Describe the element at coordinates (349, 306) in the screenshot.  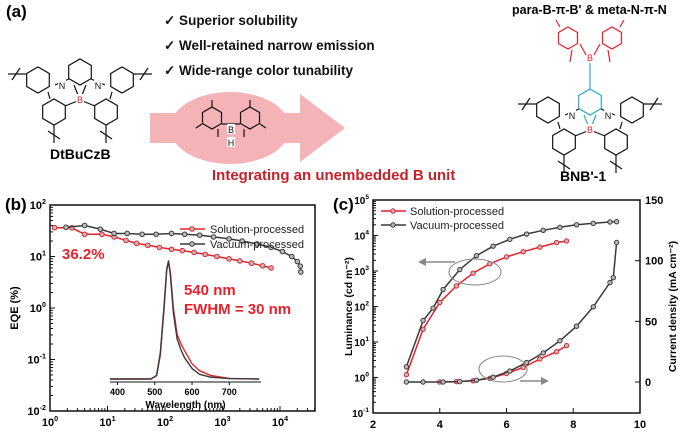
I see `y-axis-label: Luminance (cd m⁻²)` at that location.